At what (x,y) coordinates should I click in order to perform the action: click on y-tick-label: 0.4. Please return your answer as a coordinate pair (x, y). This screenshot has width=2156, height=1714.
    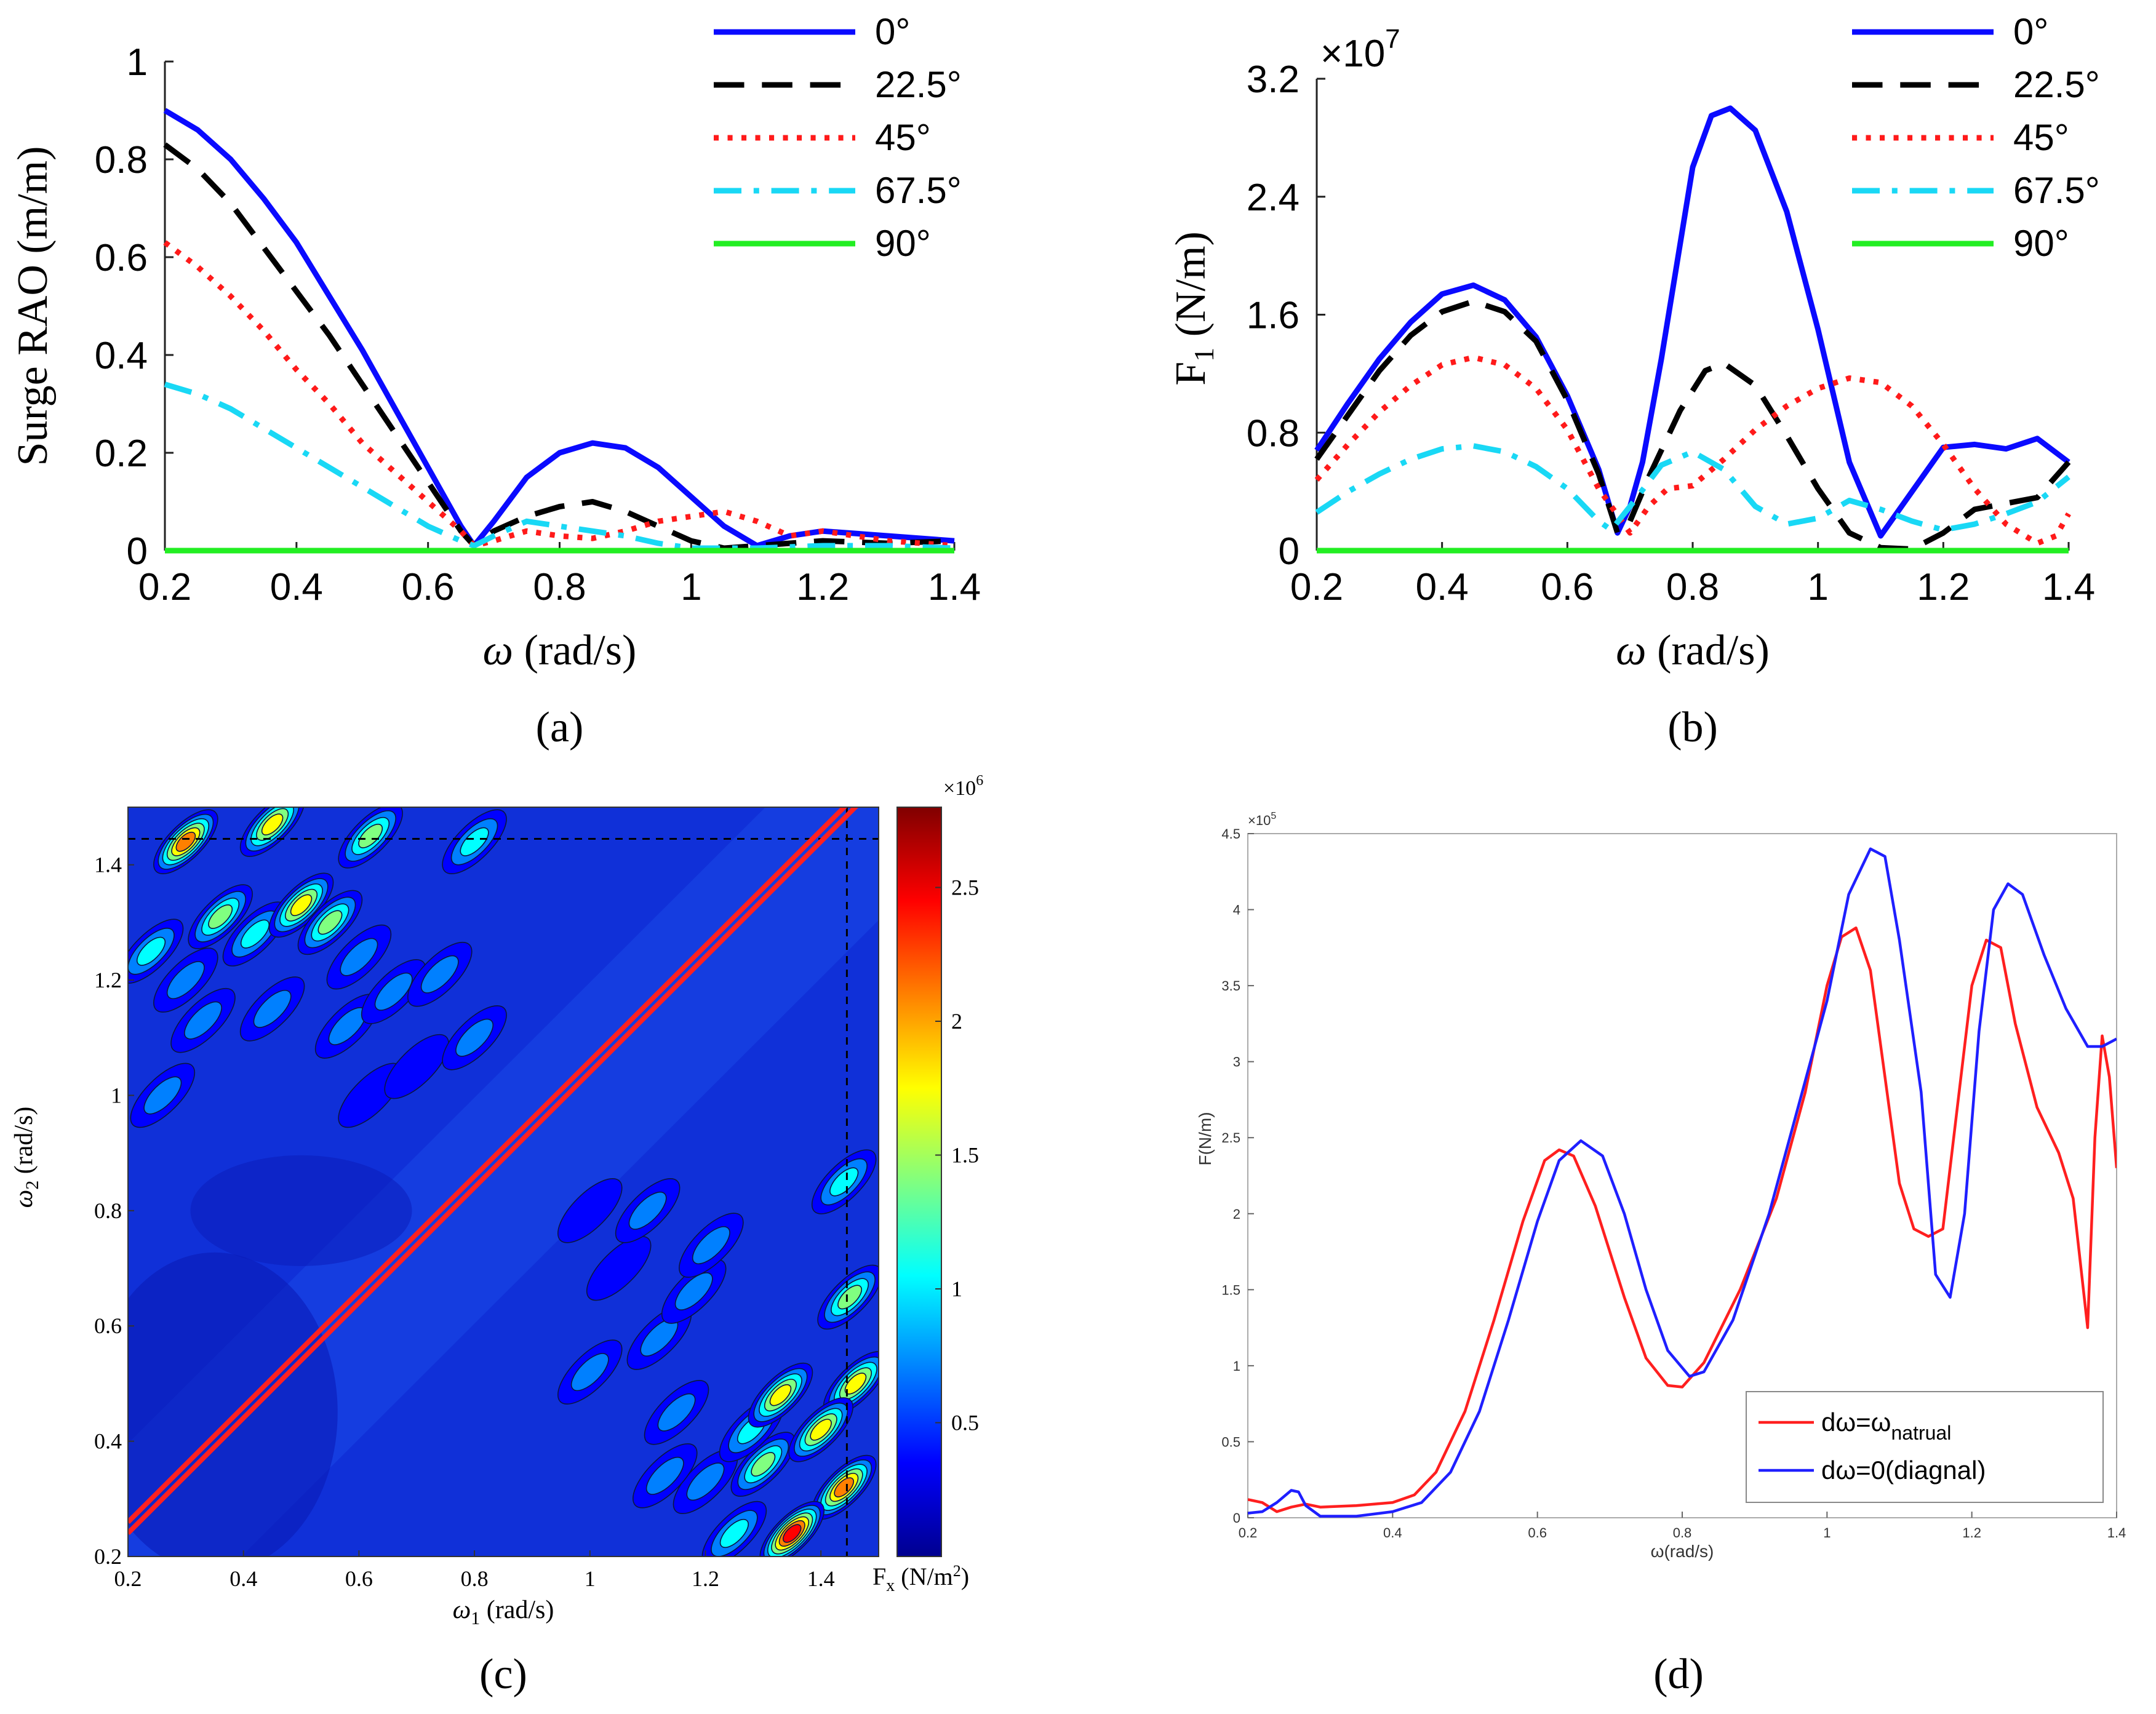
    Looking at the image, I should click on (121, 356).